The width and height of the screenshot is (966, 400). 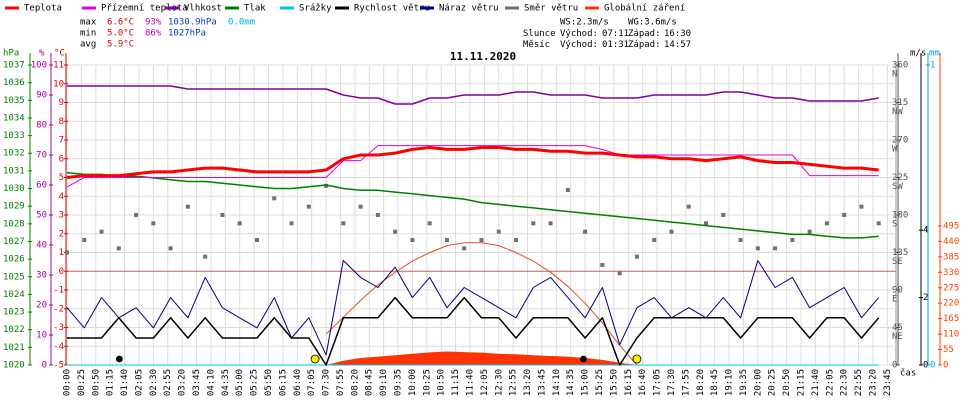 What do you see at coordinates (557, 382) in the screenshot?
I see `x-tick-label: 14:10` at bounding box center [557, 382].